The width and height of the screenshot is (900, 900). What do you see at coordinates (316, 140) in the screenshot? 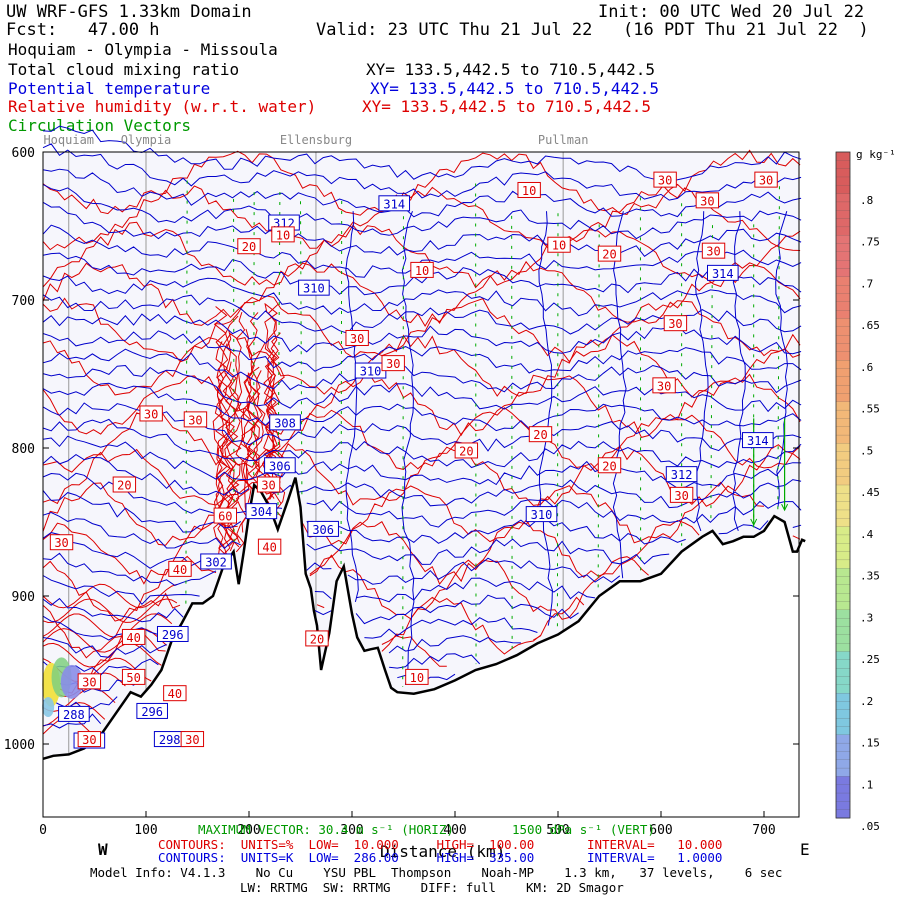
I see `place-label: Ellensburg` at bounding box center [316, 140].